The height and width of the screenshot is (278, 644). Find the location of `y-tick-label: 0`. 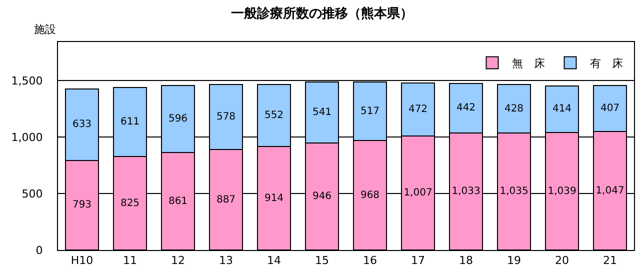

y-tick-label: 0 is located at coordinates (39, 250).